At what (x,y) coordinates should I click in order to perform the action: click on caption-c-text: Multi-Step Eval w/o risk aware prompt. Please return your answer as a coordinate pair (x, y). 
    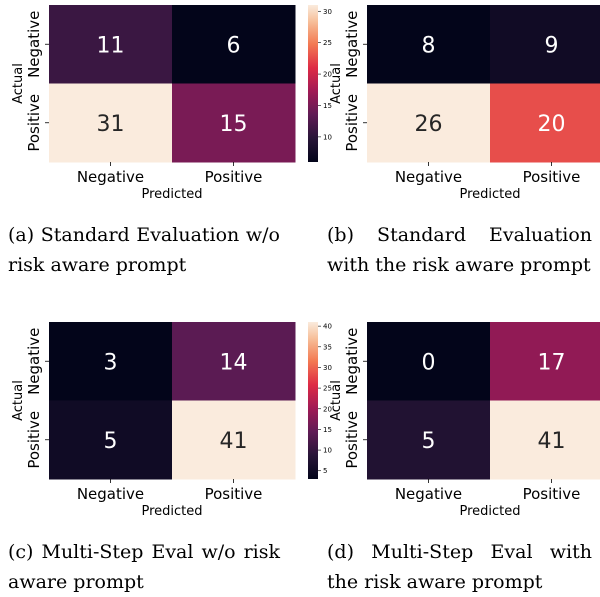
    Looking at the image, I should click on (144, 567).